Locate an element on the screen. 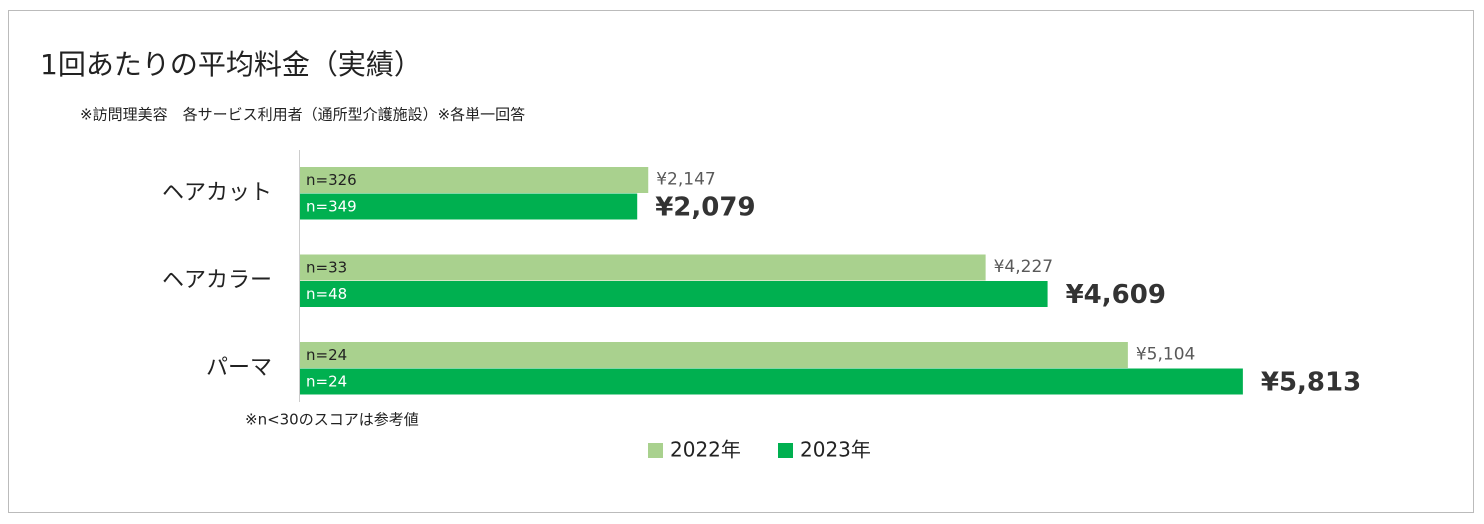 The image size is (1484, 524). category-label: ヘアカラー is located at coordinates (217, 280).